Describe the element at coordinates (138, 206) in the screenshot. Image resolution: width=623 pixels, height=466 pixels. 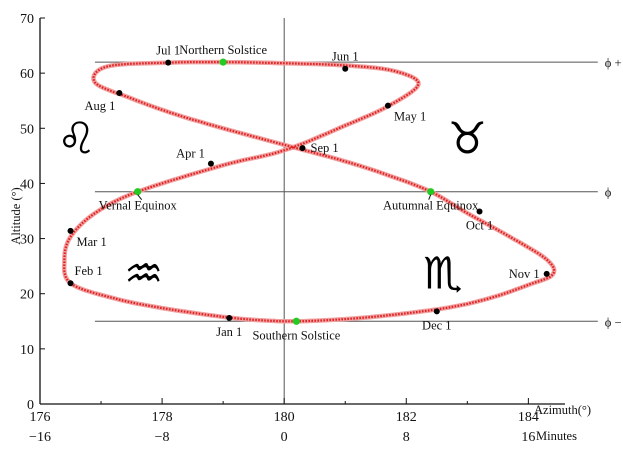
I see `marker-label: Vernal Equinox` at that location.